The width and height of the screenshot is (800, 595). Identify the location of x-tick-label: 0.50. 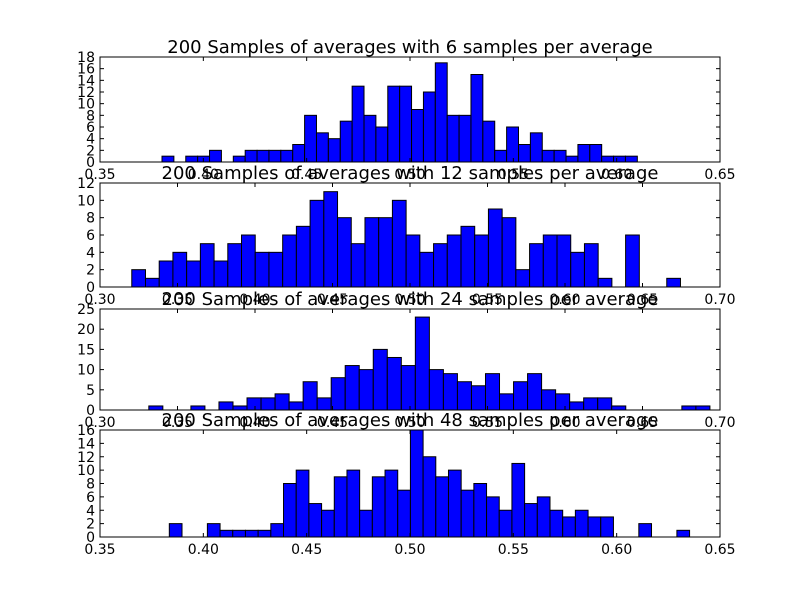
(409, 175).